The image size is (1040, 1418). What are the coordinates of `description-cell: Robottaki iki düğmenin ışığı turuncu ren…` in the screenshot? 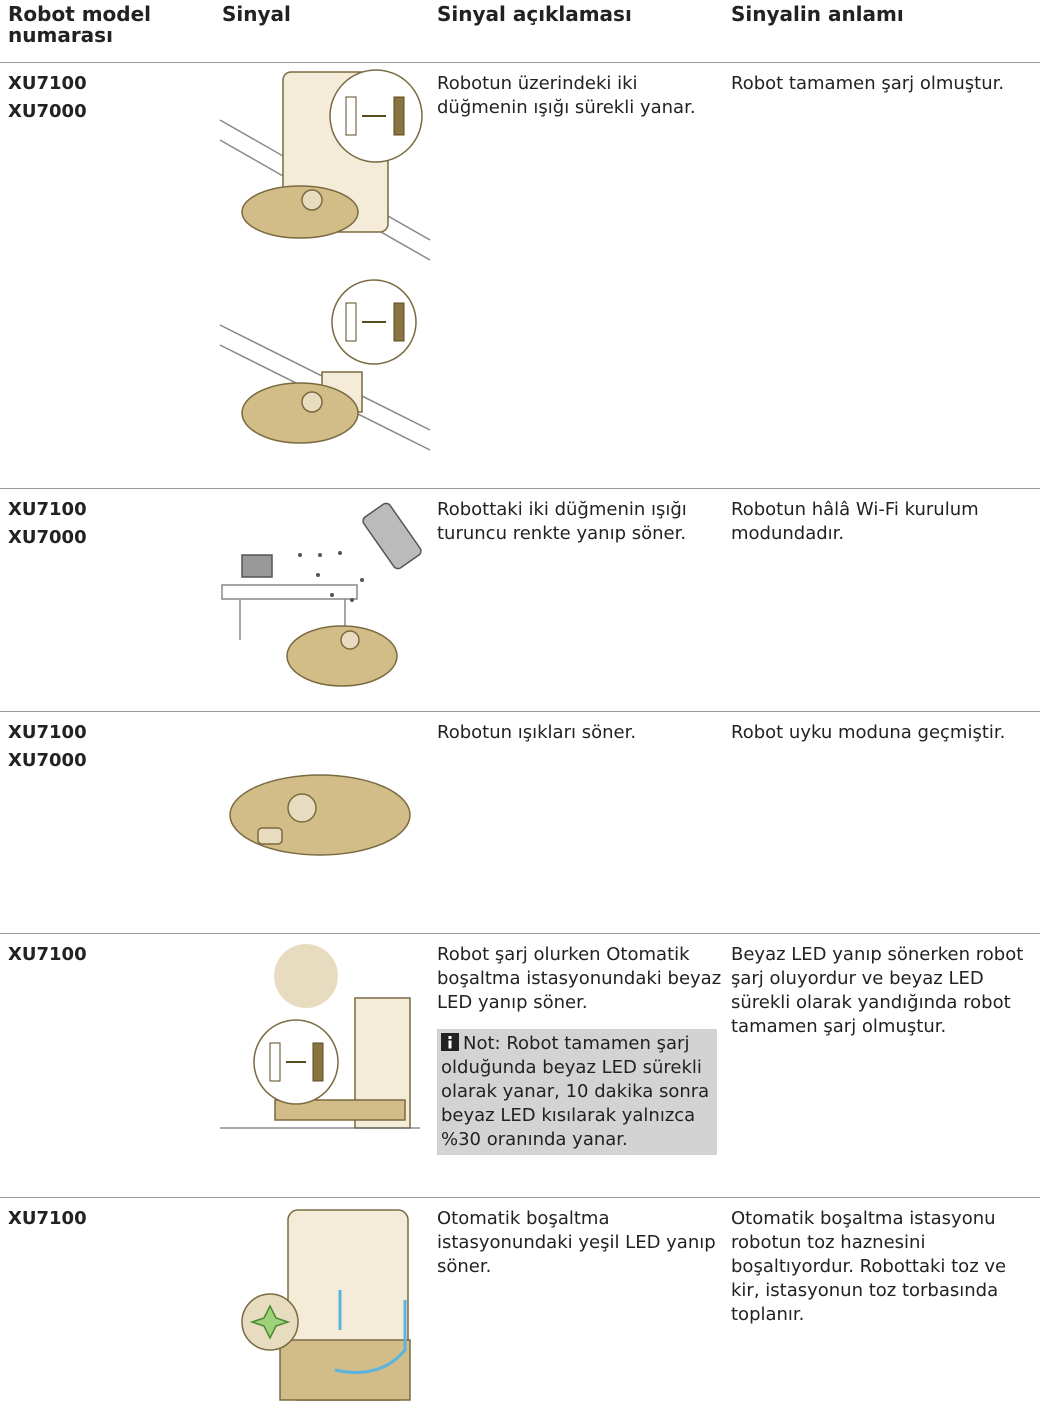 It's located at (579, 522).